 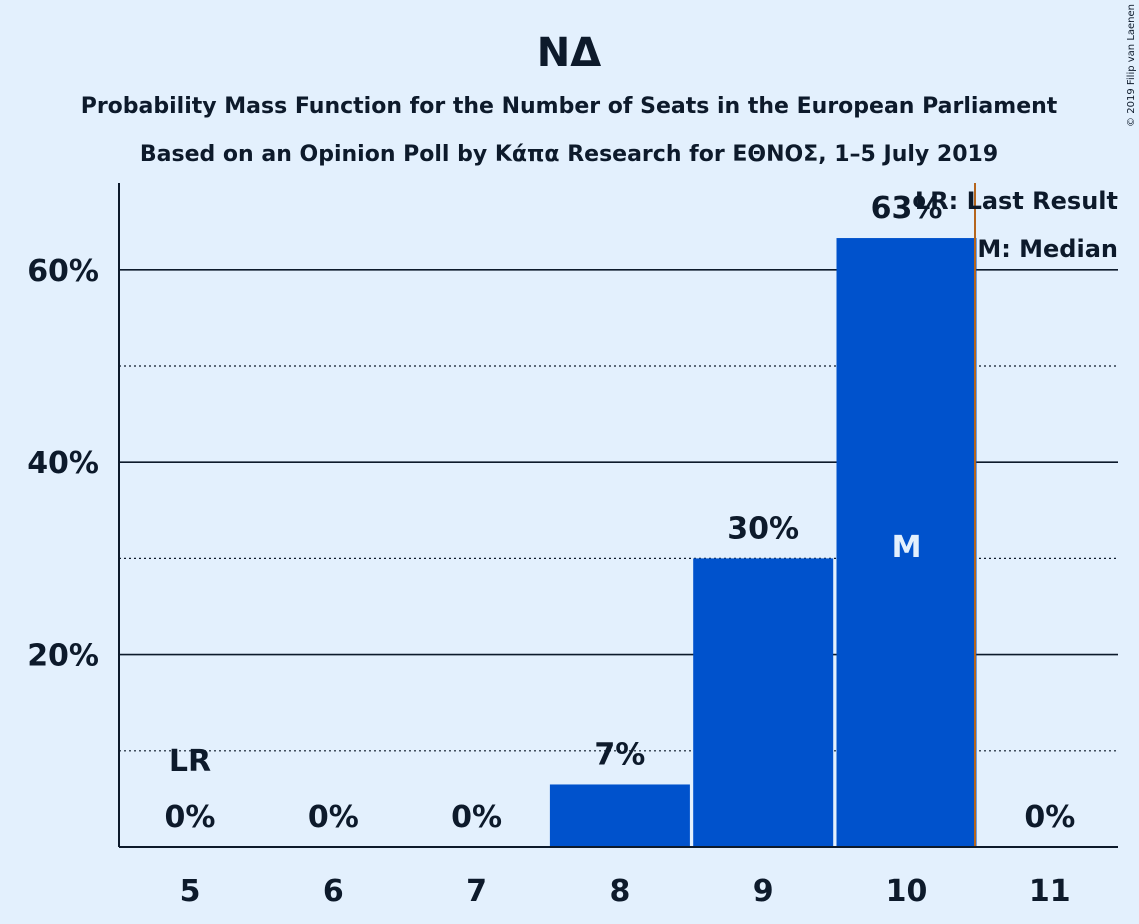 I want to click on y-tick-label: 60%, so click(x=63, y=271).